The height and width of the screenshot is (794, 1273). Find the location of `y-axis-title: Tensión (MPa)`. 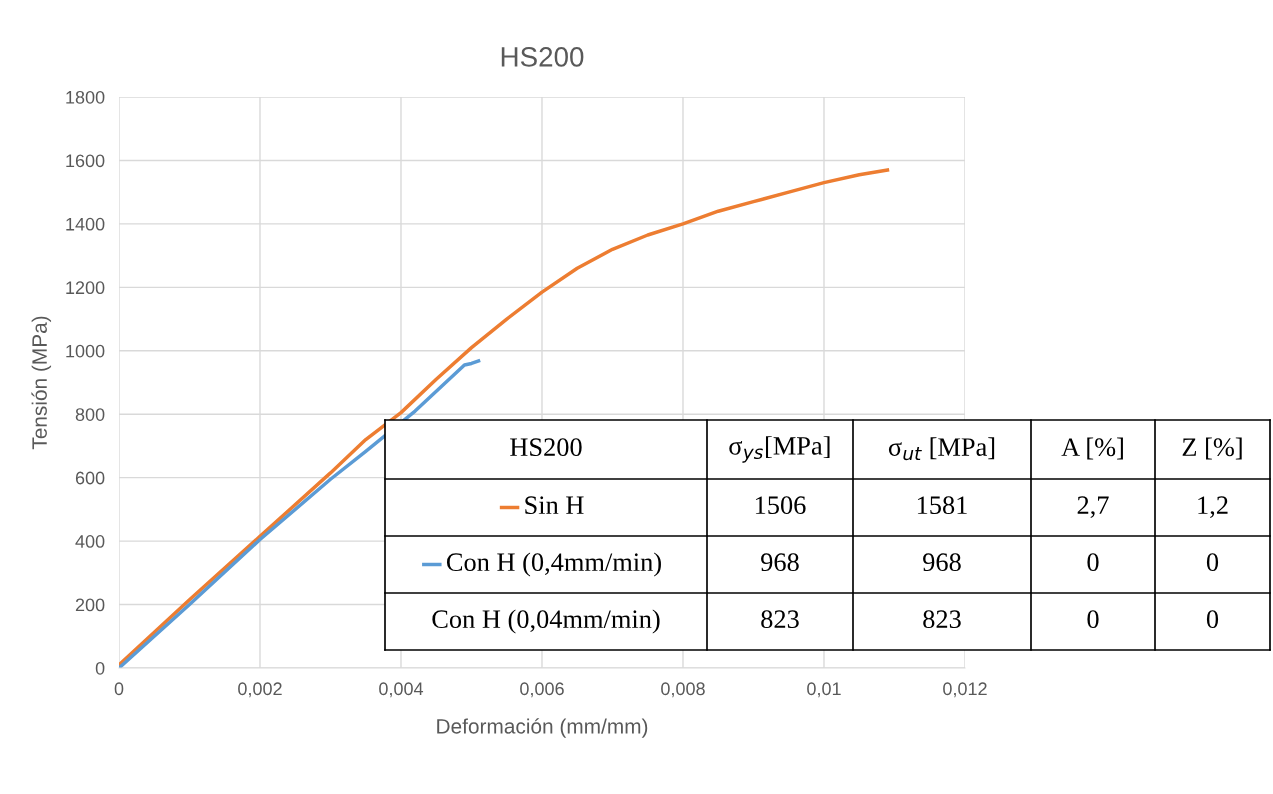

y-axis-title: Tensión (MPa) is located at coordinates (41, 383).